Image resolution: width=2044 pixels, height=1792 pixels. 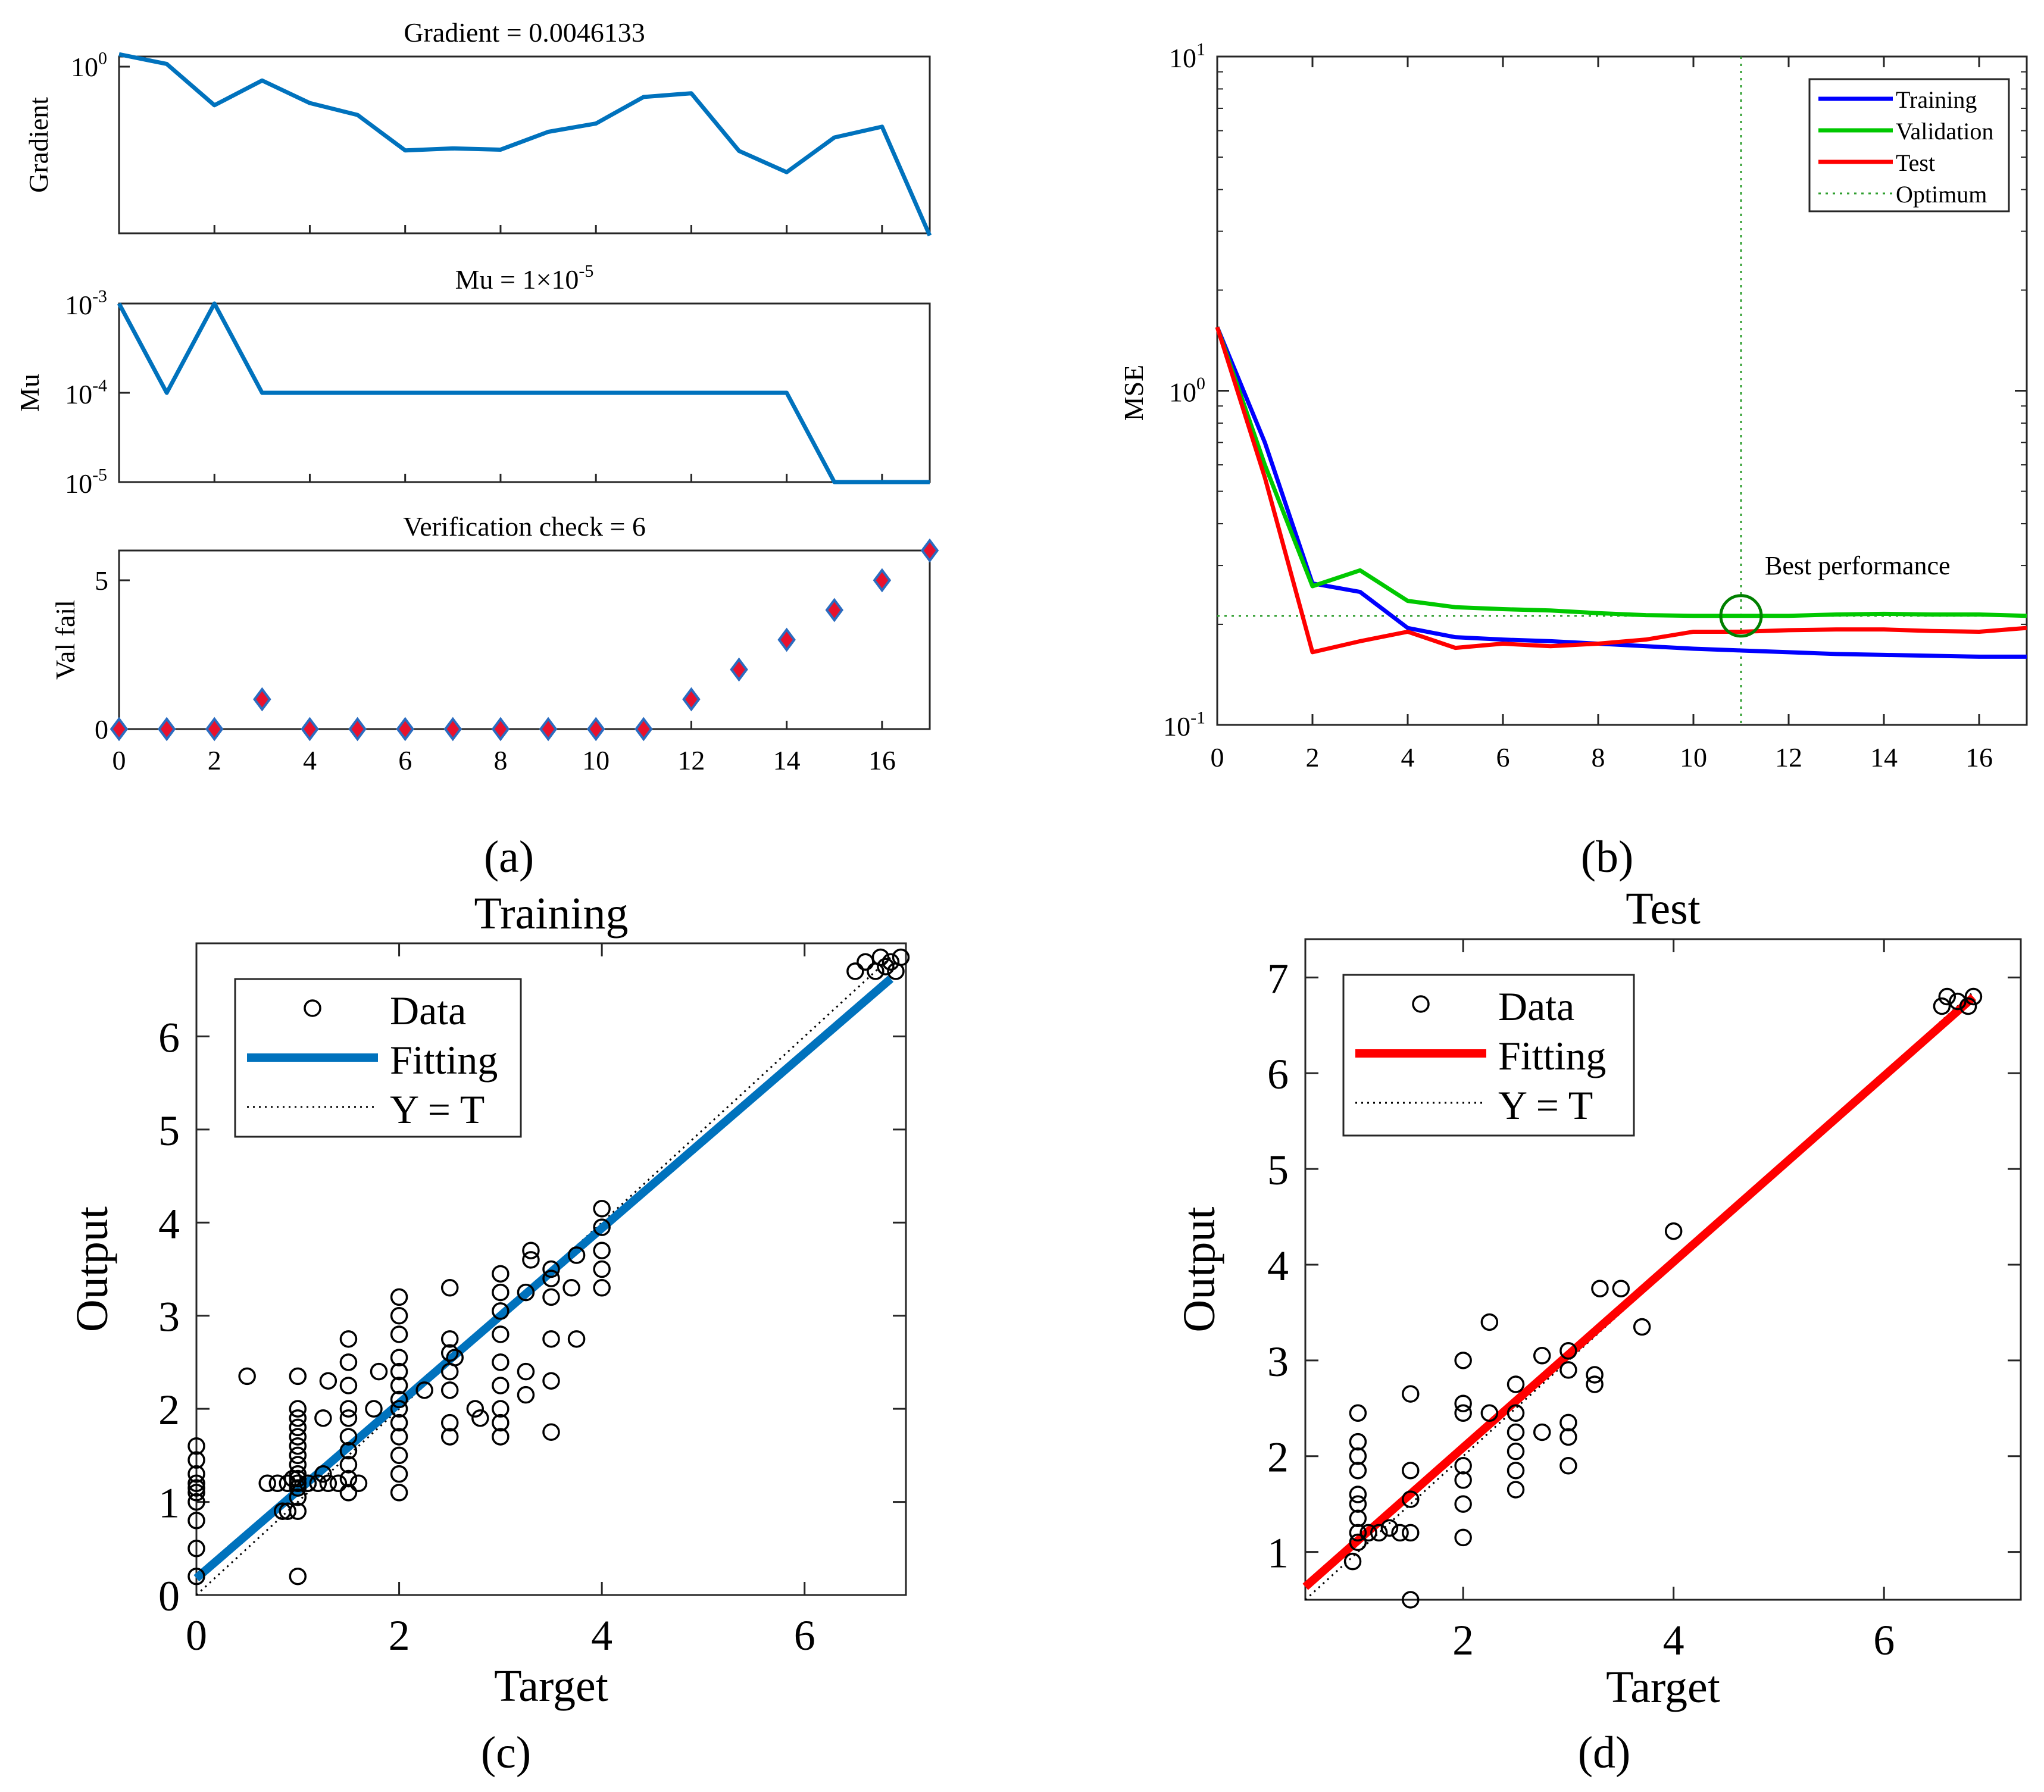 What do you see at coordinates (89, 65) in the screenshot?
I see `a1-ytick-label: 10⁰` at bounding box center [89, 65].